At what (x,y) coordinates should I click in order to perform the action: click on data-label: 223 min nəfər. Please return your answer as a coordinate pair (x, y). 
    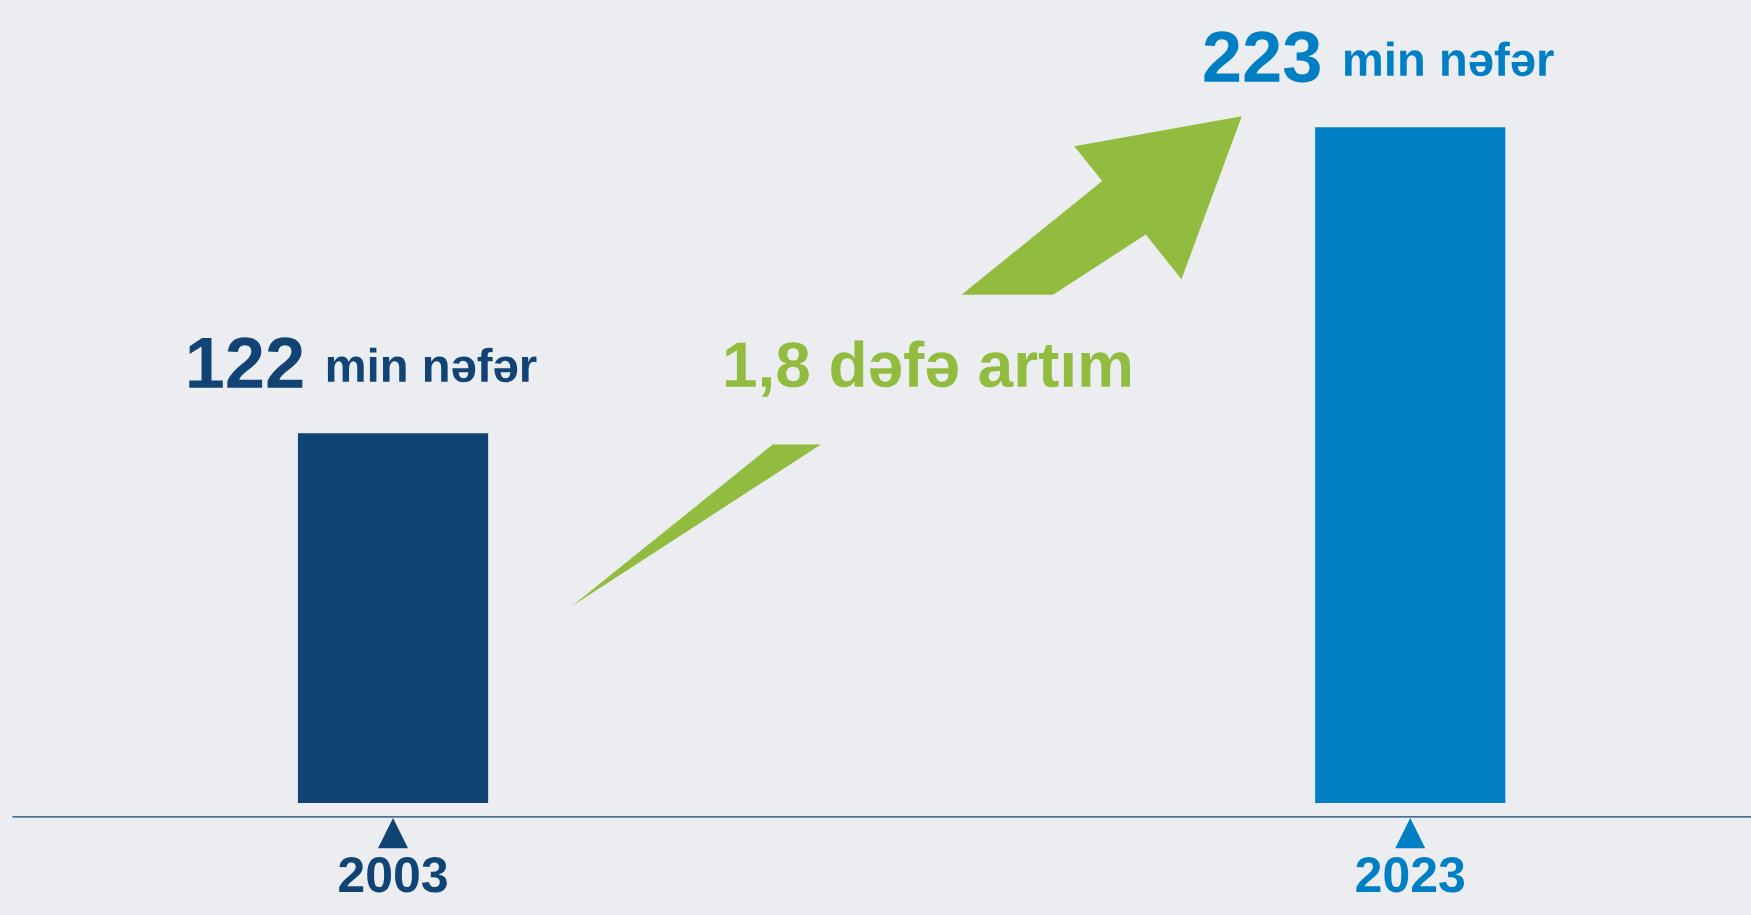
    Looking at the image, I should click on (1379, 57).